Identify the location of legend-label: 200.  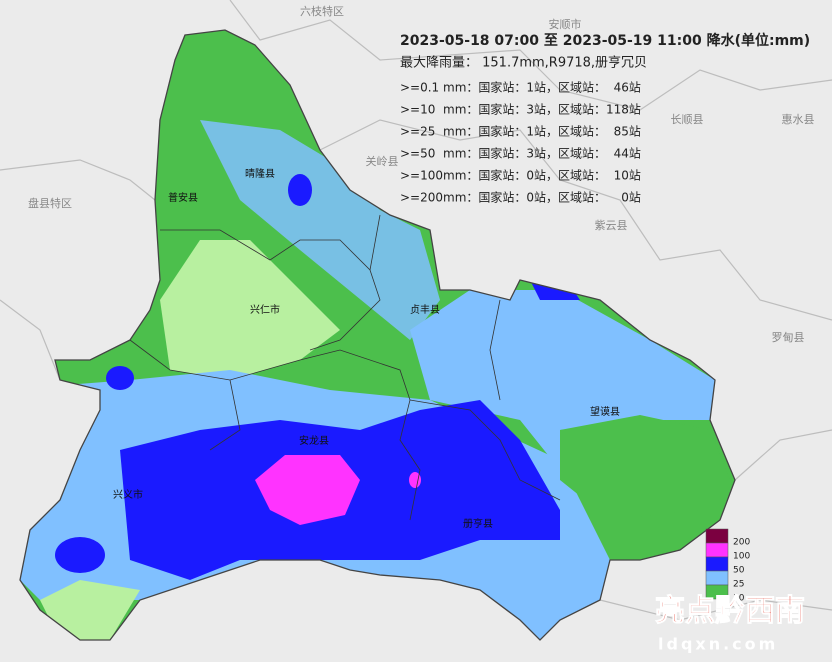
(741, 543).